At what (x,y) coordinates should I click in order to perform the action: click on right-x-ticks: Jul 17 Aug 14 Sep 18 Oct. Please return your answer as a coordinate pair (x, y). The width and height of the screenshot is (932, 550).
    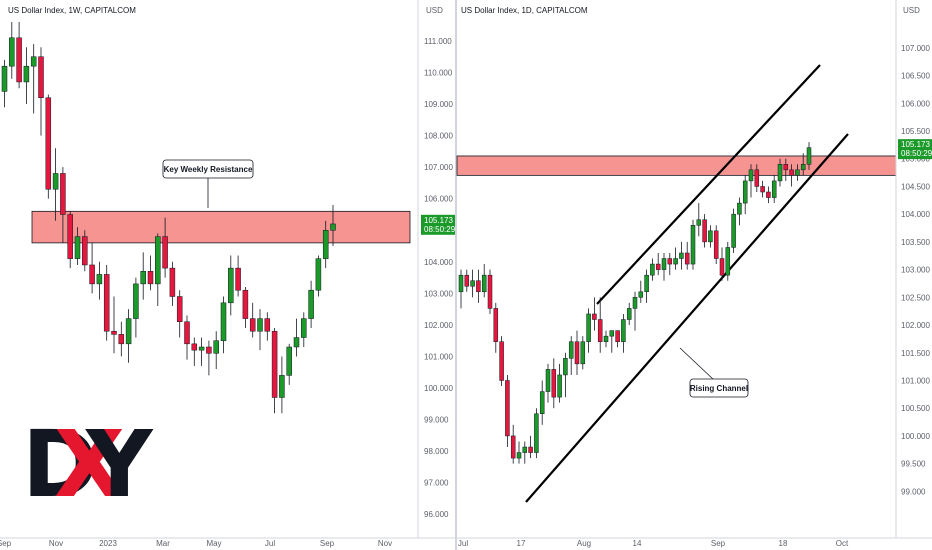
    Looking at the image, I should click on (653, 543).